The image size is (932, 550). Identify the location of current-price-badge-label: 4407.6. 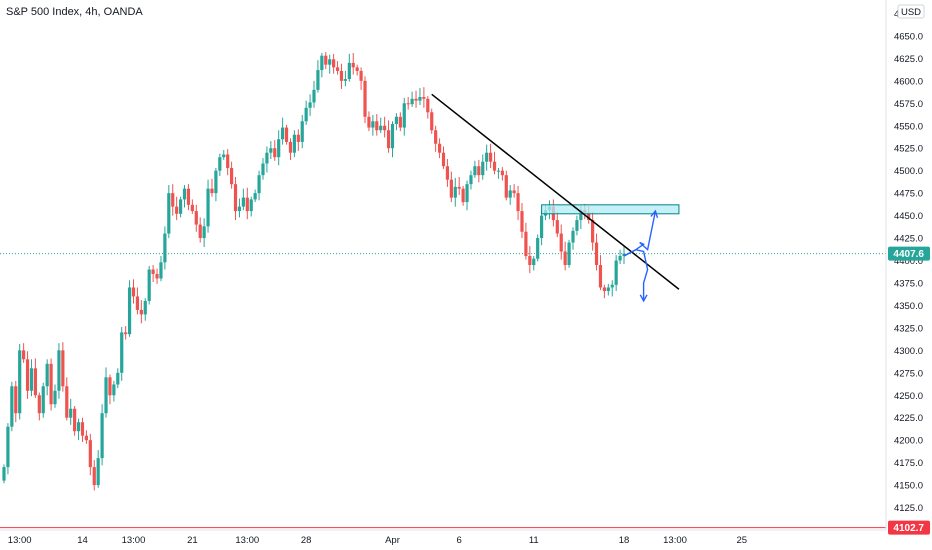
(908, 254).